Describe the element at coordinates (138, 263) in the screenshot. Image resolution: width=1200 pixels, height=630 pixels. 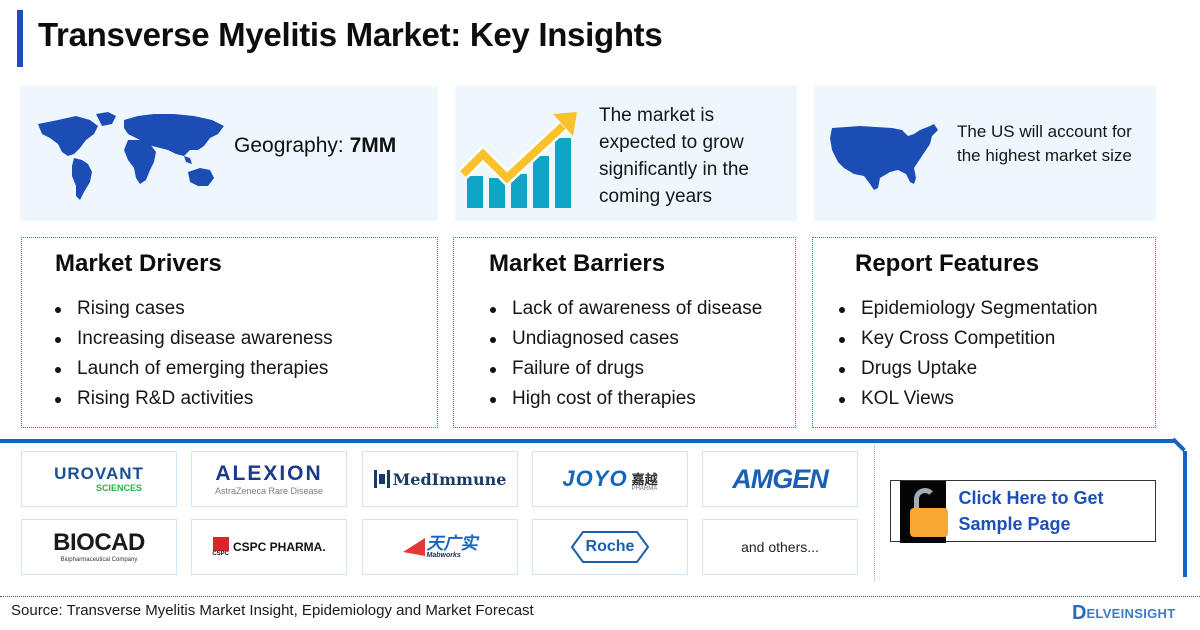
I see `market-drivers-title: Market Drivers` at that location.